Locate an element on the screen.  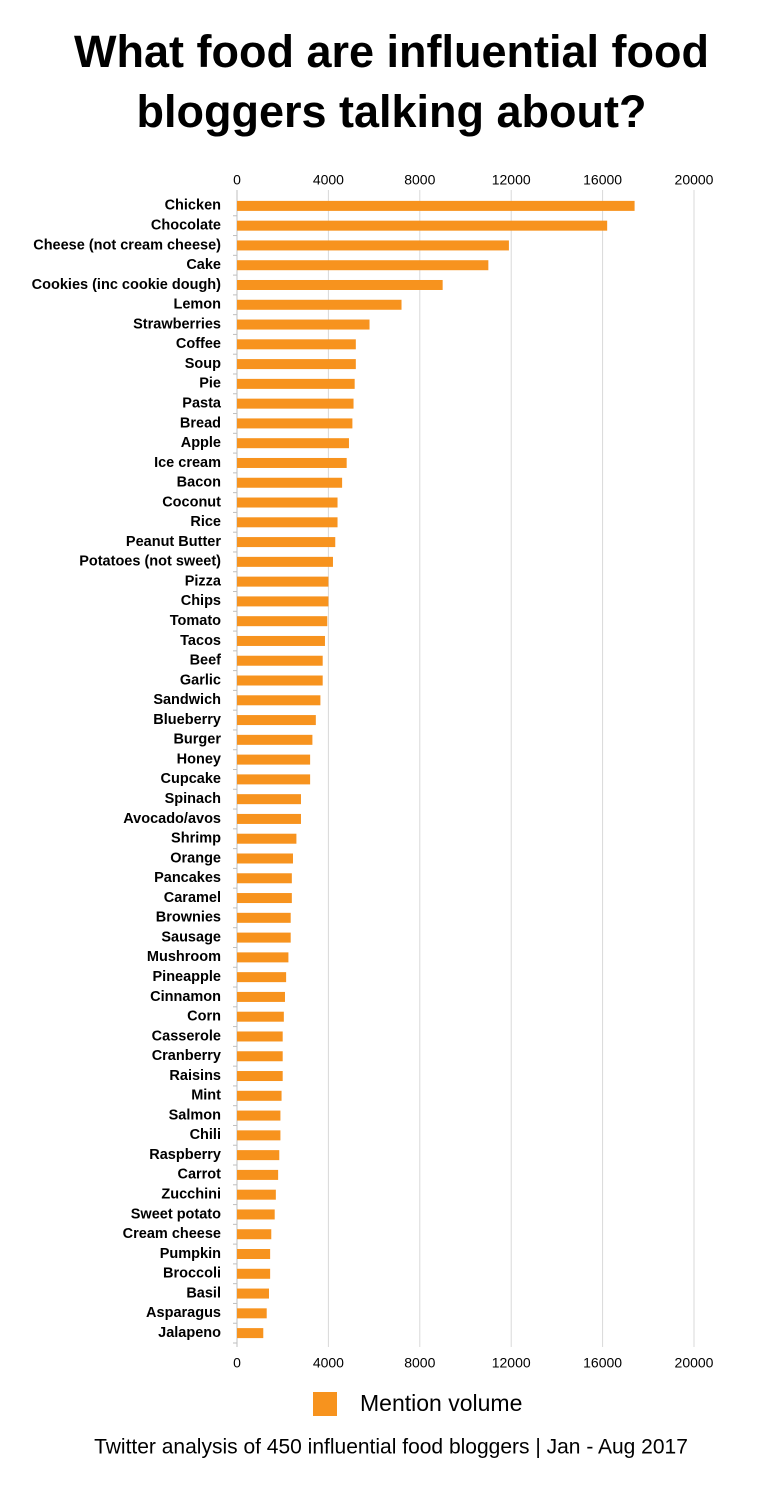
y-tick-label: Brownies is located at coordinates (188, 918).